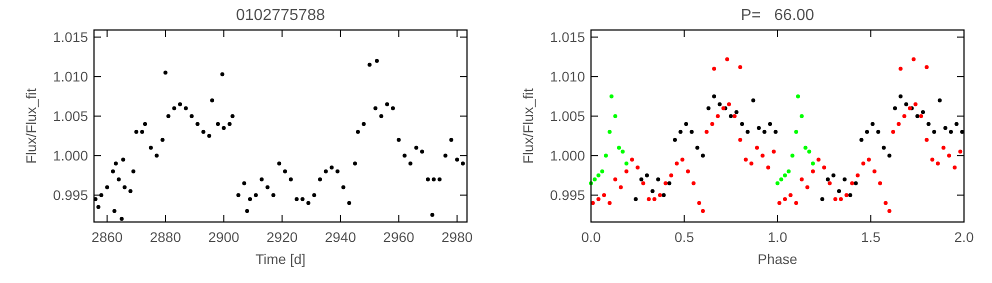 The image size is (992, 283). Describe the element at coordinates (778, 237) in the screenshot. I see `x-tick-label: 1.0` at that location.